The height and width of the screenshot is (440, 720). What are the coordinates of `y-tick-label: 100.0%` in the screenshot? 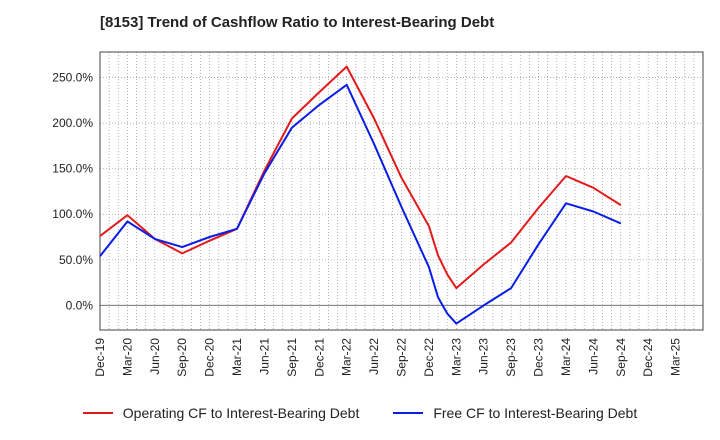 It's located at (72, 214).